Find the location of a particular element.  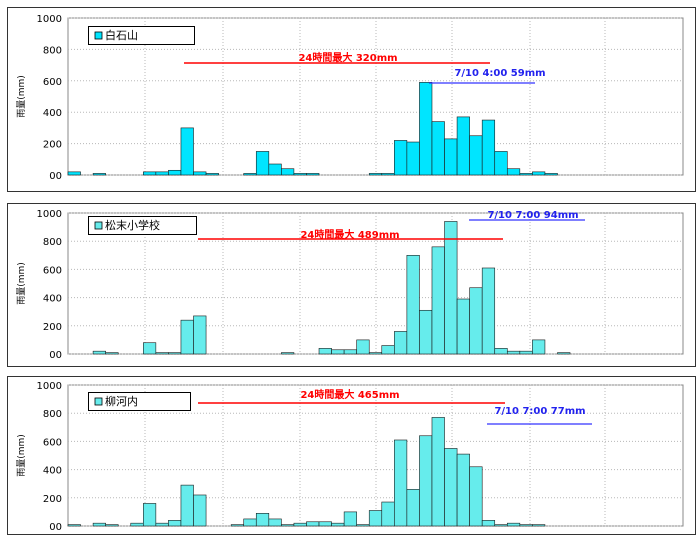

legend-label: 白石山 is located at coordinates (121, 35).